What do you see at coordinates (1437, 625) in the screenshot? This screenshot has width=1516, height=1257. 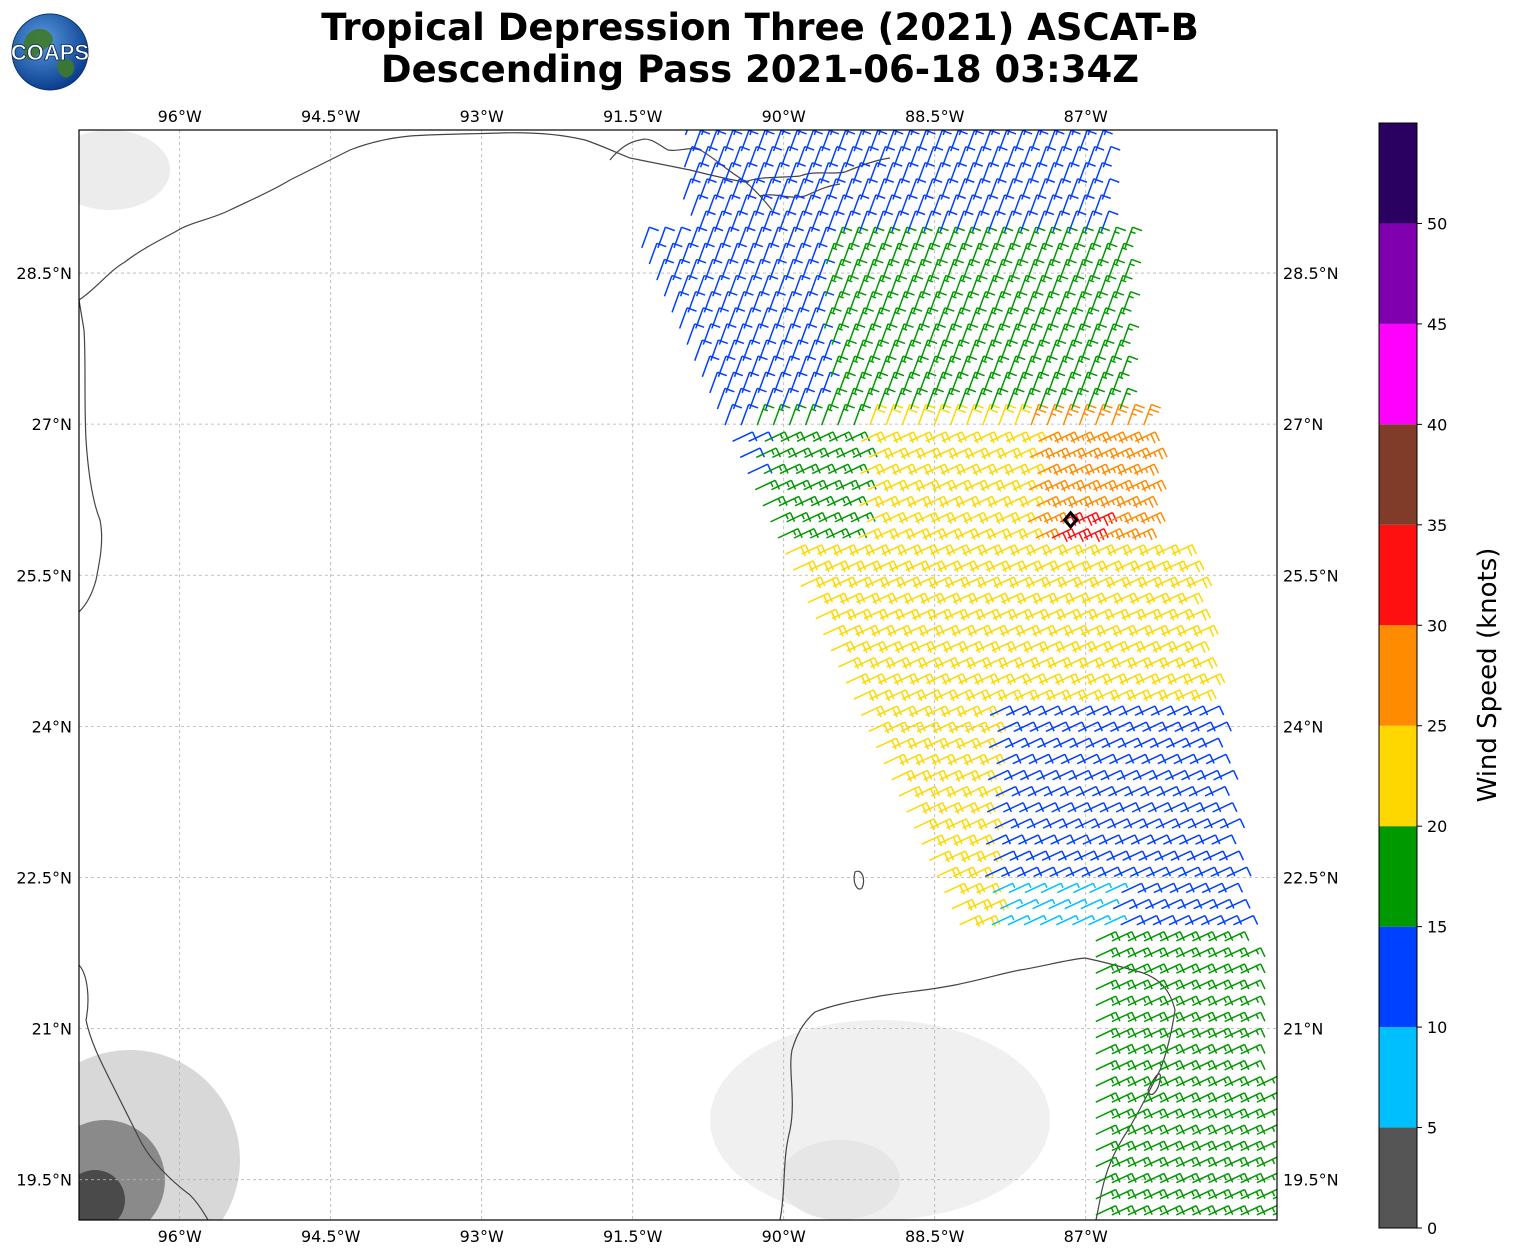 I see `colorbar-tick-label-6: 30` at bounding box center [1437, 625].